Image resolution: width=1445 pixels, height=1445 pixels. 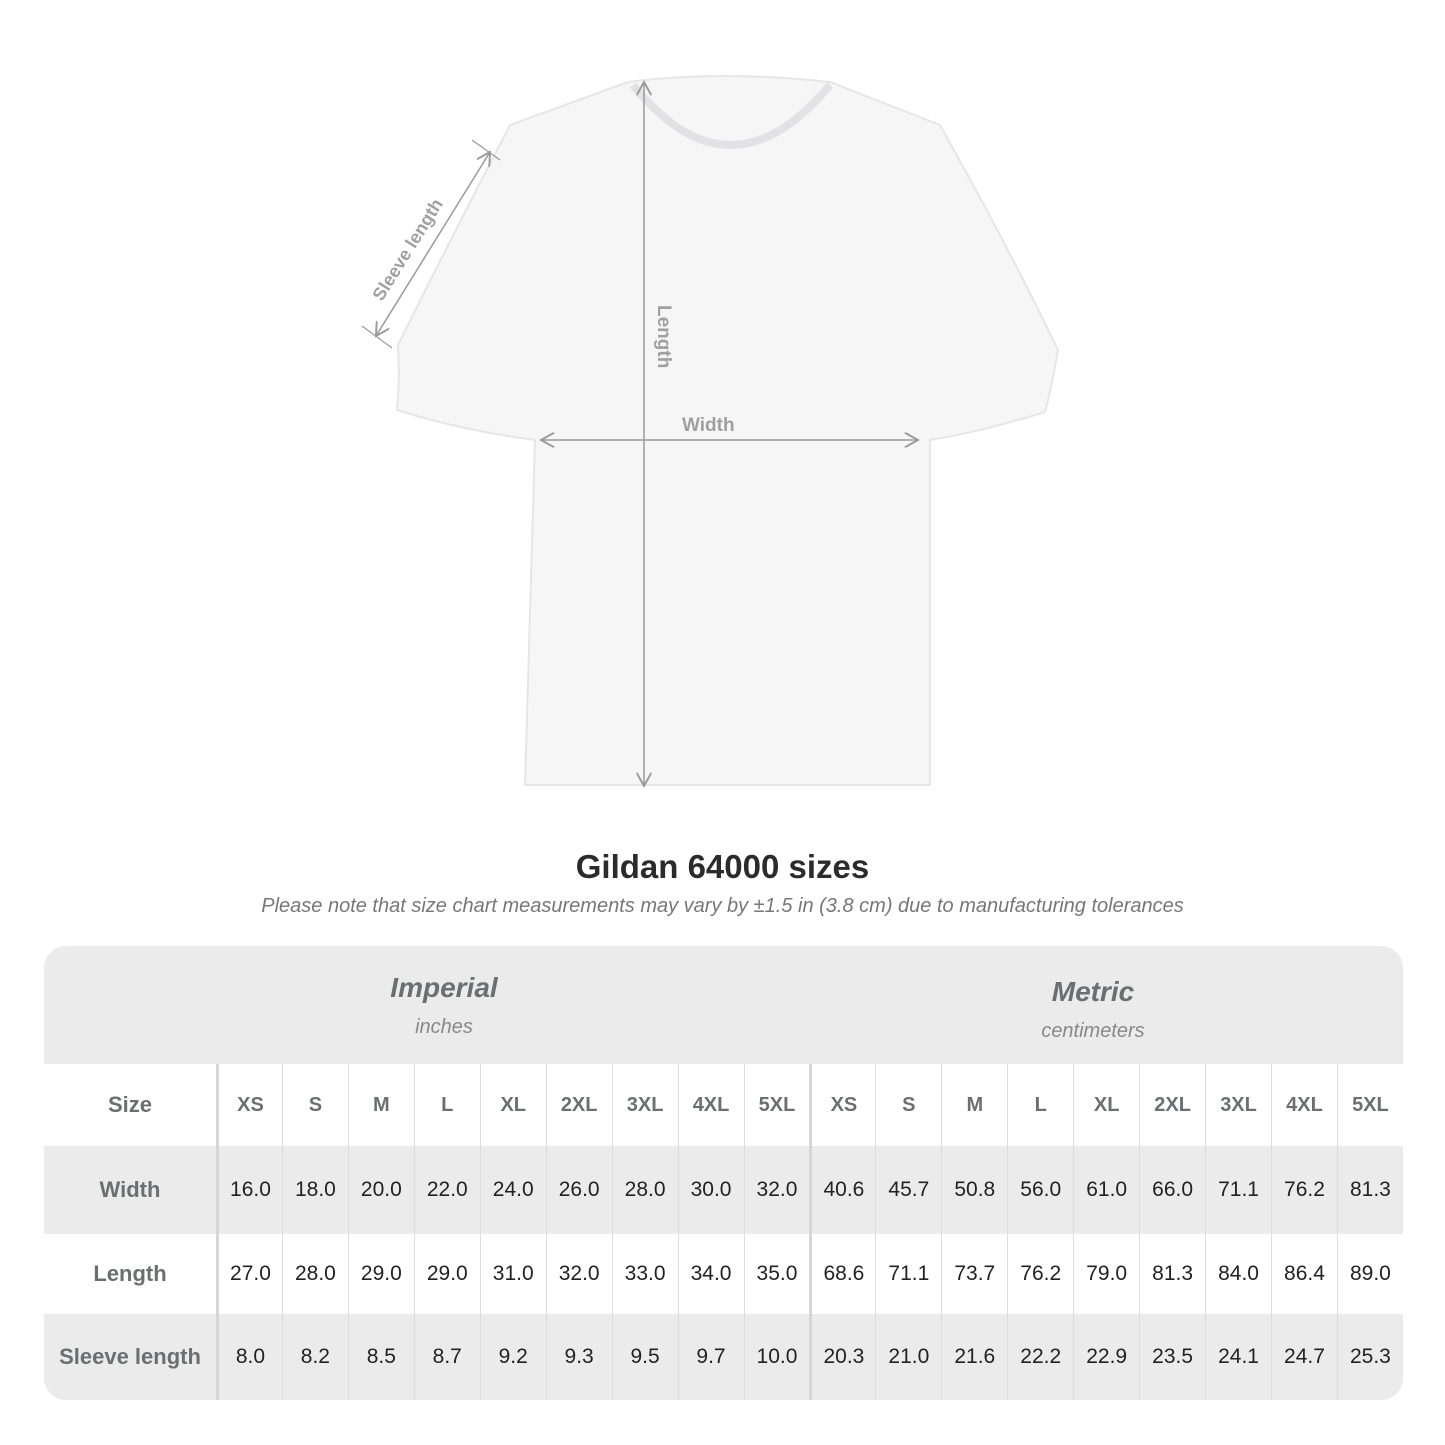 I want to click on table-cell: 8.5, so click(x=380, y=1357).